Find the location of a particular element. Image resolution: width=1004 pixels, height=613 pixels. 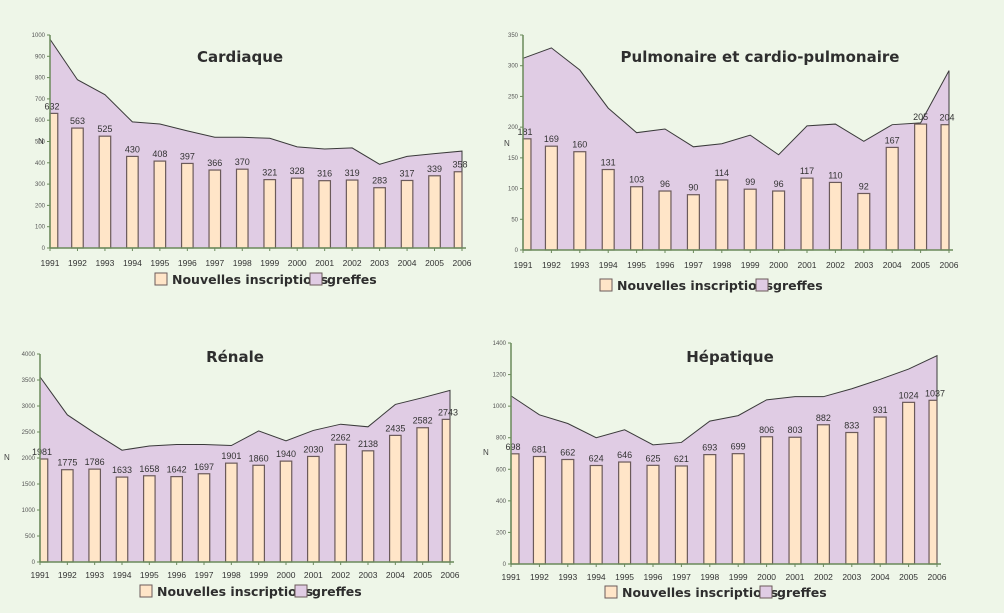

data-label-1993: 1786 is located at coordinates (95, 462).